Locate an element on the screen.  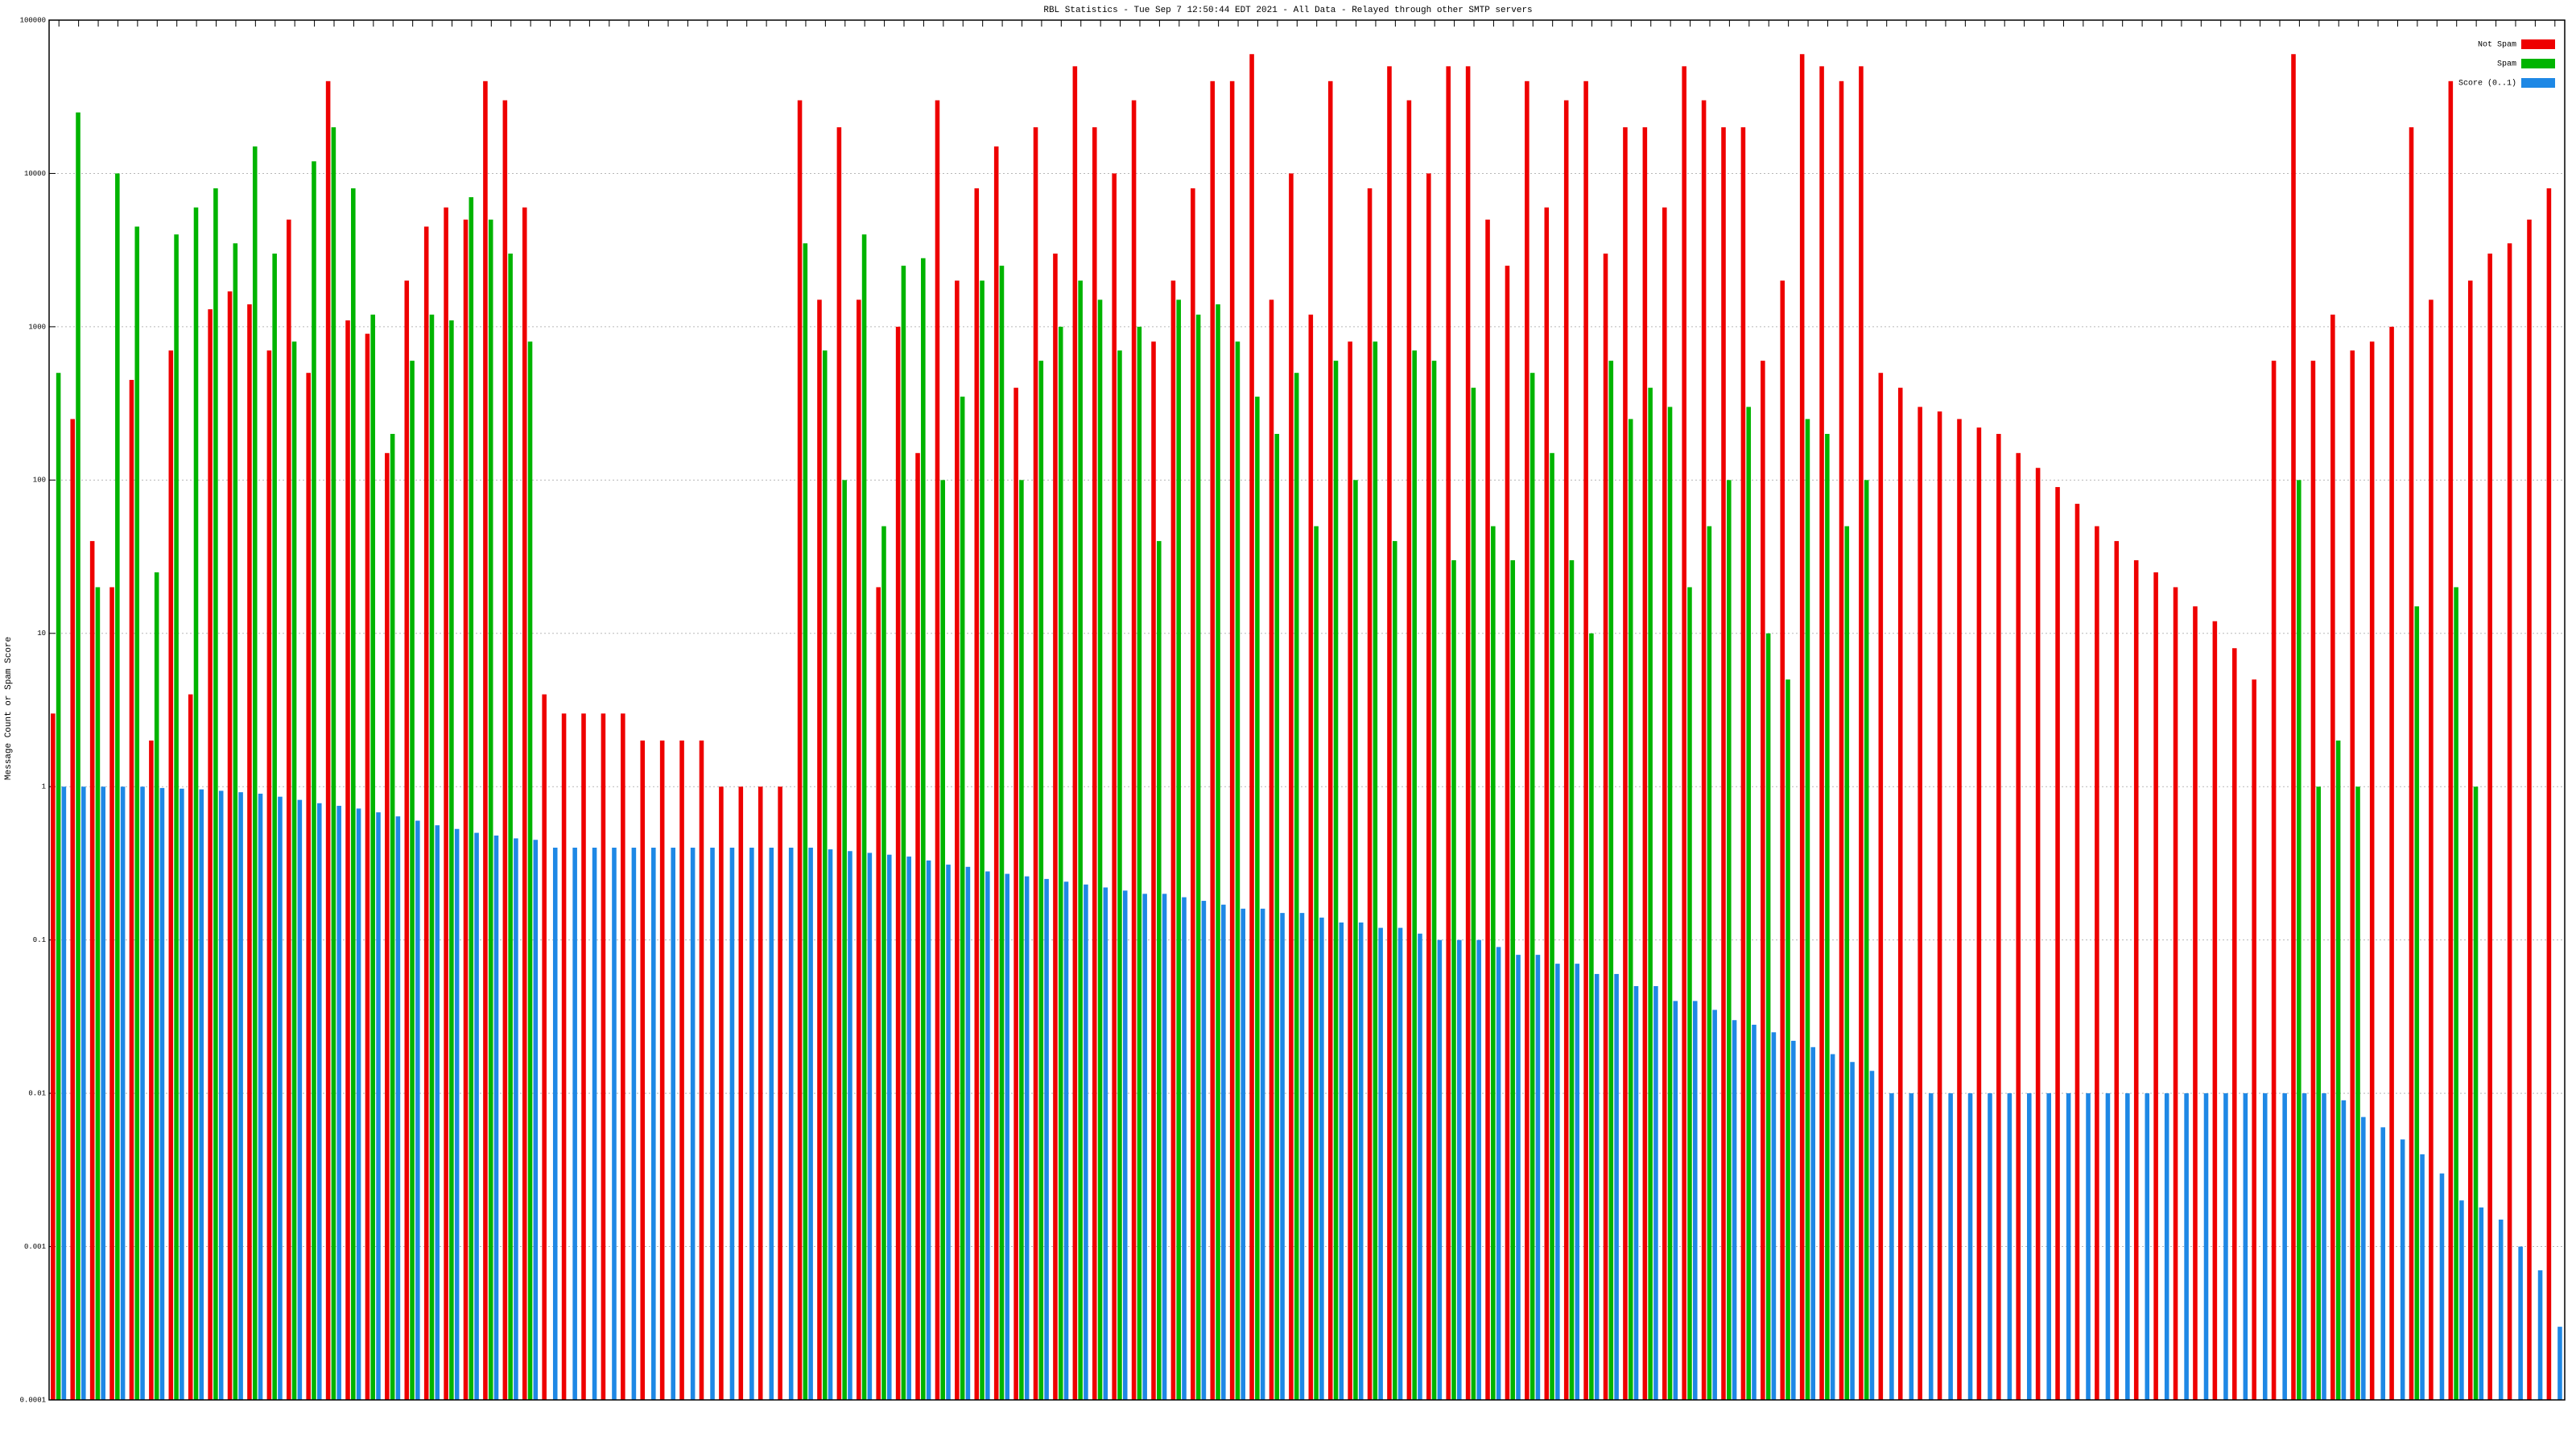
legend-label: Spam is located at coordinates (2506, 64).